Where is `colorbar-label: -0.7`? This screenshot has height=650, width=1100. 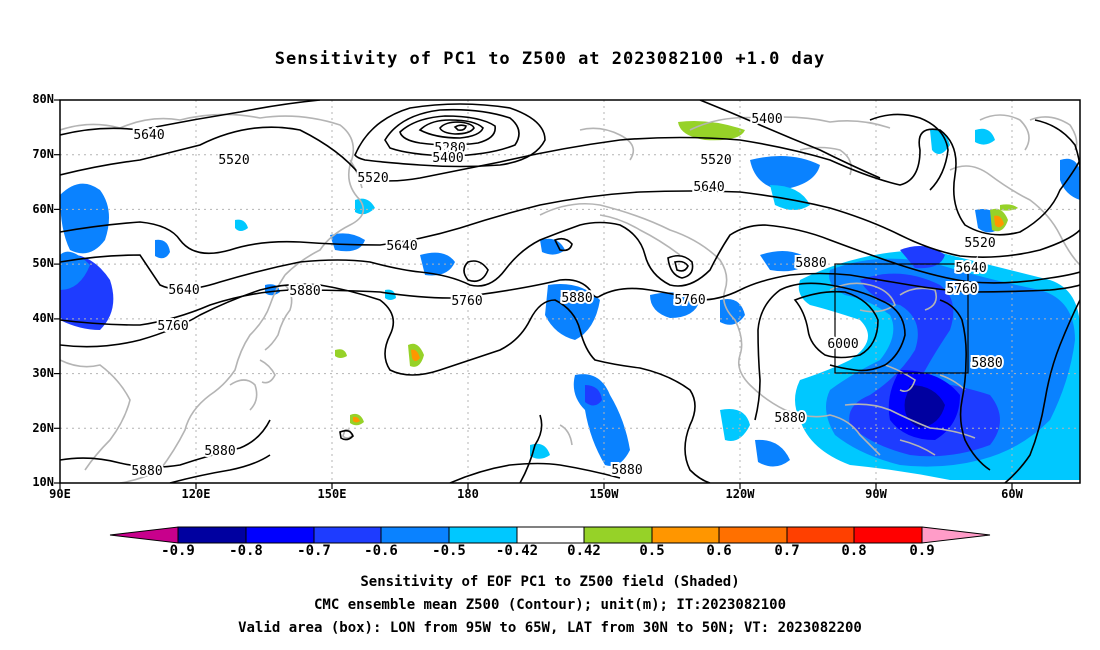
colorbar-label: -0.7 is located at coordinates (314, 551).